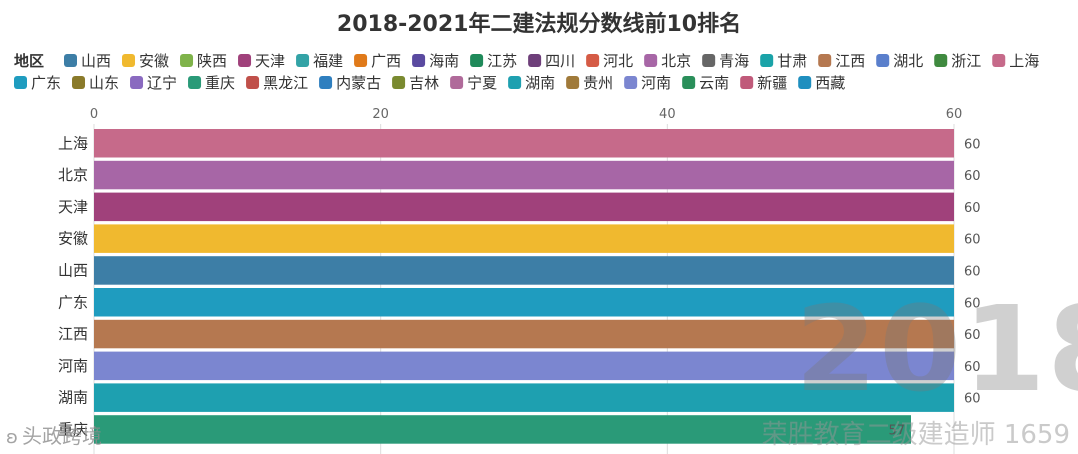  I want to click on legend-item: 上海, so click(1015, 61).